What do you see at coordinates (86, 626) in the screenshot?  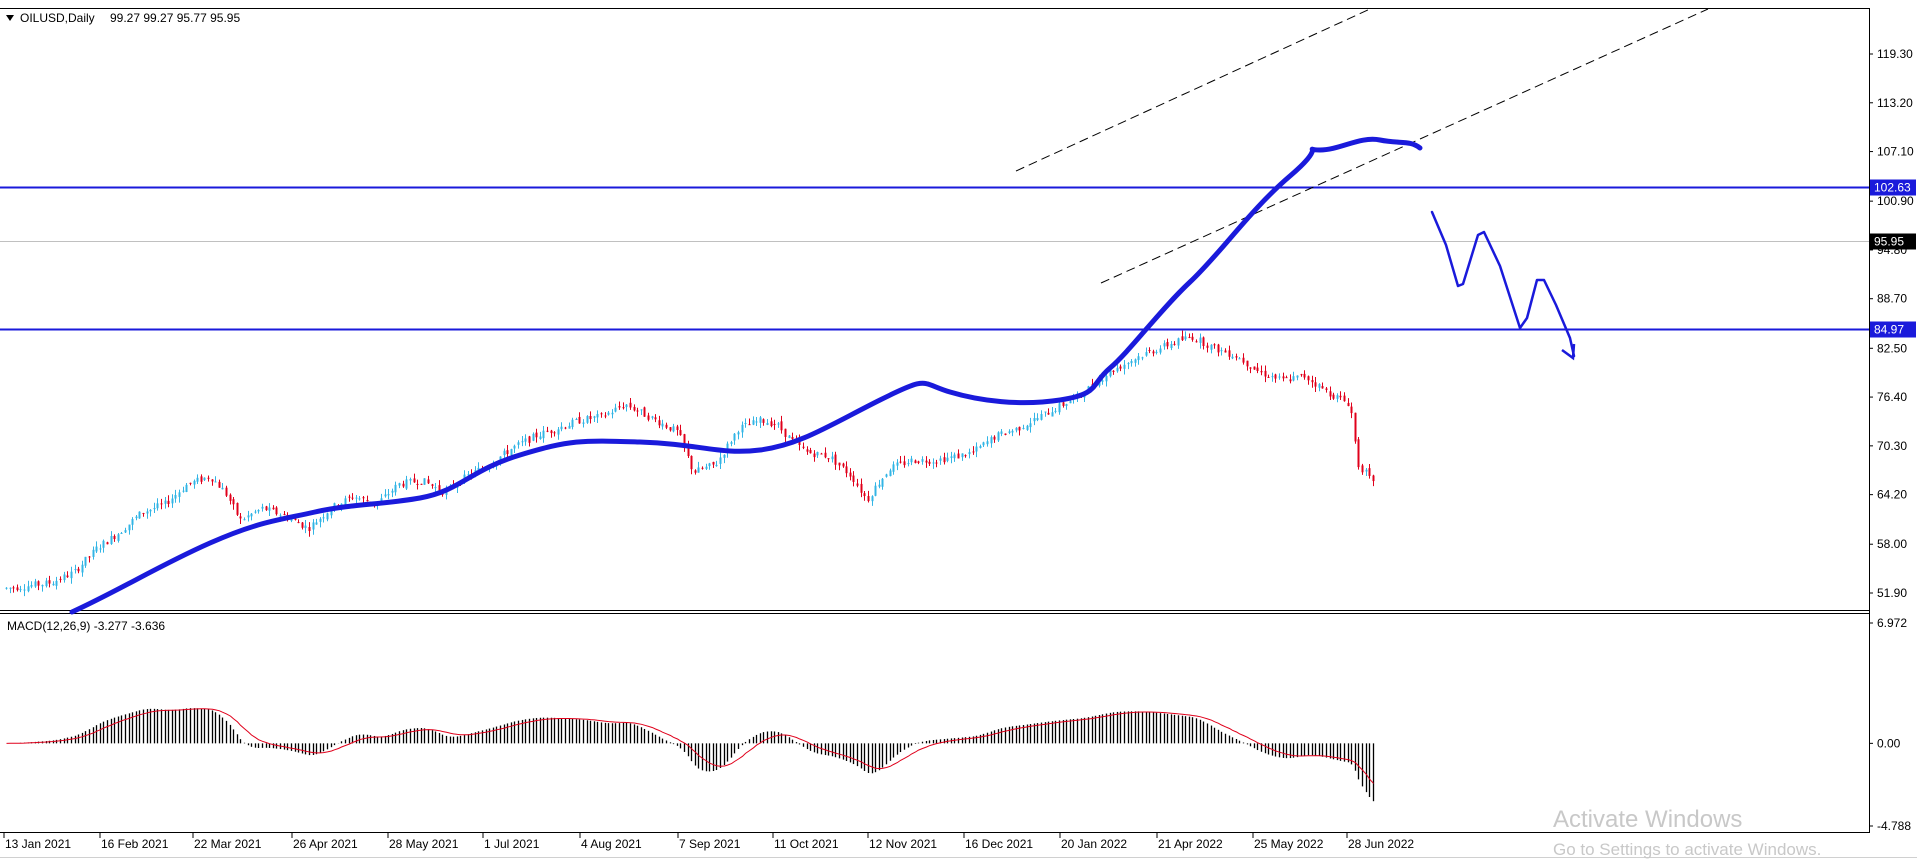 I see `macd-label: MACD(12,26,9) -3.277 -3.636` at bounding box center [86, 626].